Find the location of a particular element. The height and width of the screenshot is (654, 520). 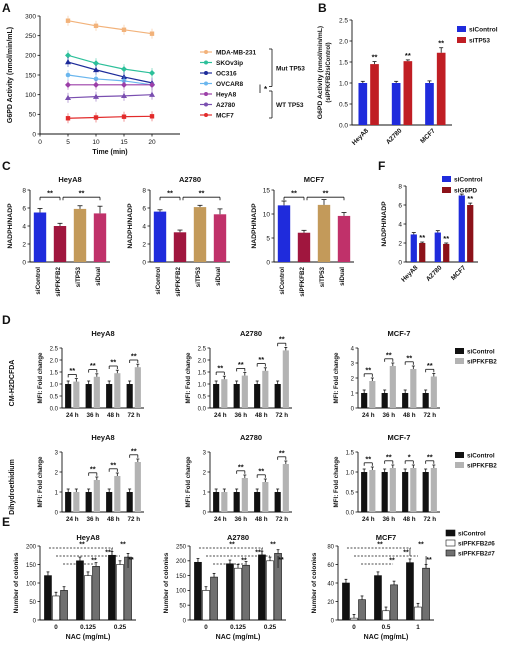

y-tick-label: 1.0 is located at coordinates (343, 83).